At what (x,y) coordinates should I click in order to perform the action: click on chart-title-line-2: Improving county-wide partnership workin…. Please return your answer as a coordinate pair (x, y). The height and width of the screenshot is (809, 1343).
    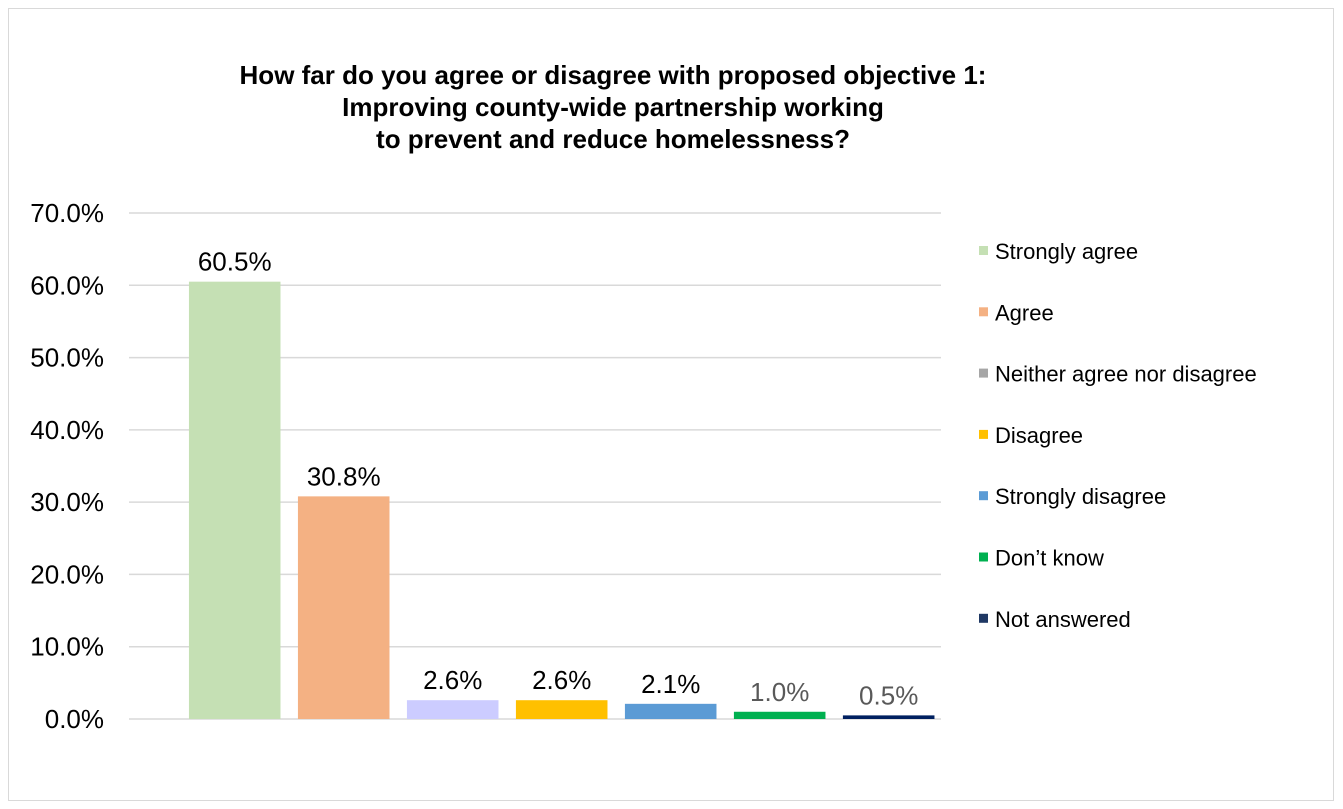
    Looking at the image, I should click on (613, 107).